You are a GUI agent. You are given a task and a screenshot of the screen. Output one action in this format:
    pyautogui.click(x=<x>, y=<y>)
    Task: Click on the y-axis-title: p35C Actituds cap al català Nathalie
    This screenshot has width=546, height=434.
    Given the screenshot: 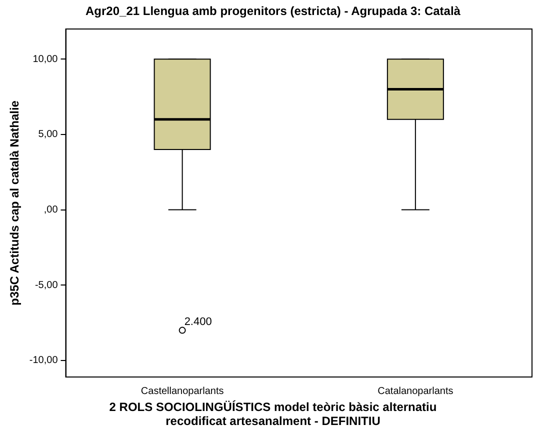 What is the action you would take?
    pyautogui.click(x=15, y=203)
    